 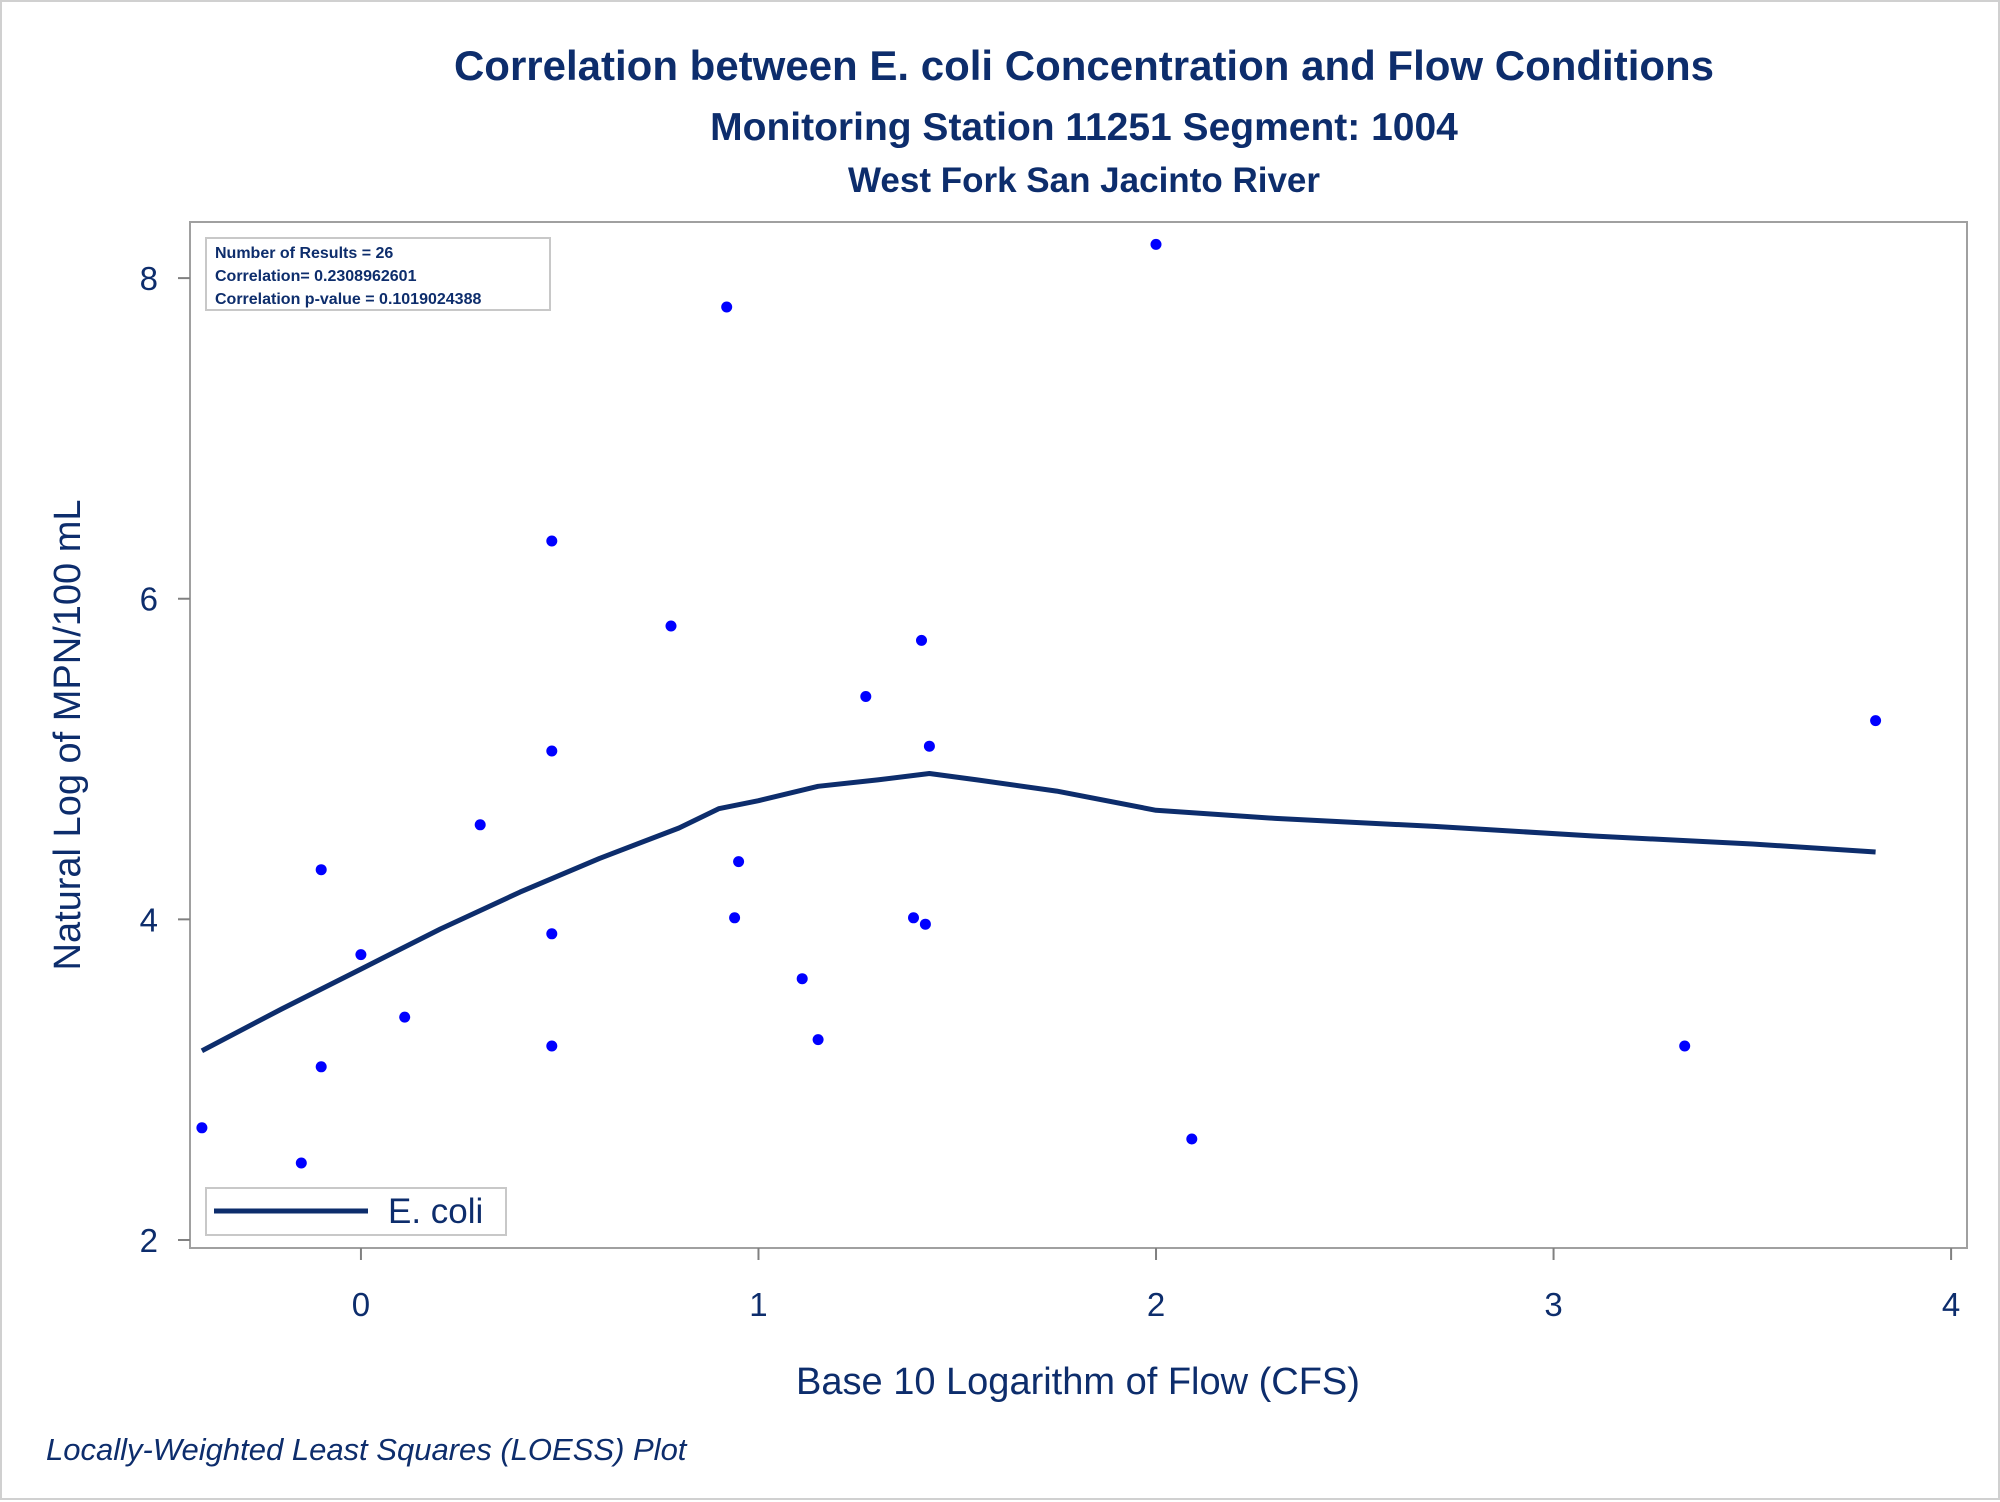 What do you see at coordinates (1156, 1304) in the screenshot?
I see `x-tick-label: 2` at bounding box center [1156, 1304].